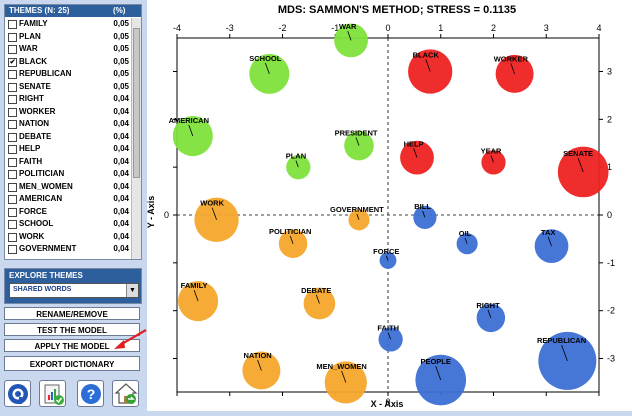 The image size is (632, 416). Describe the element at coordinates (356, 133) in the screenshot. I see `theme-bubble-label: PRESIDENT` at that location.